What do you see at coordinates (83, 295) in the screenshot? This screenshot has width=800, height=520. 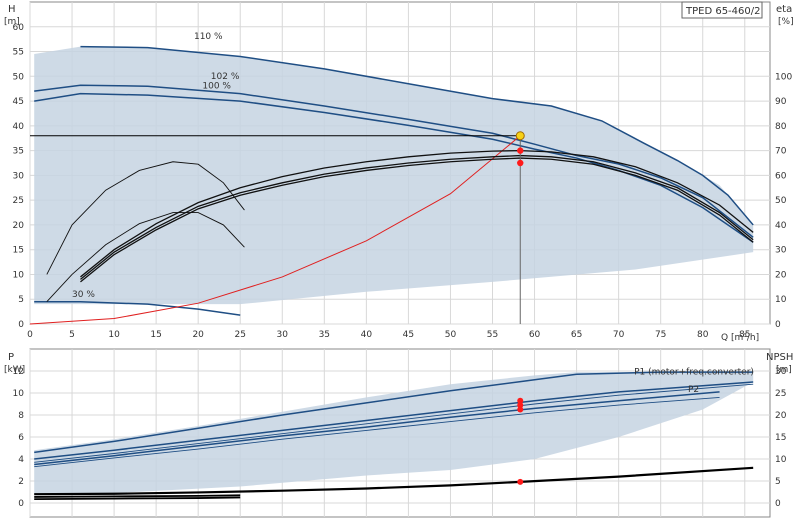 I see `curve-label-3: 30 %` at bounding box center [83, 295].